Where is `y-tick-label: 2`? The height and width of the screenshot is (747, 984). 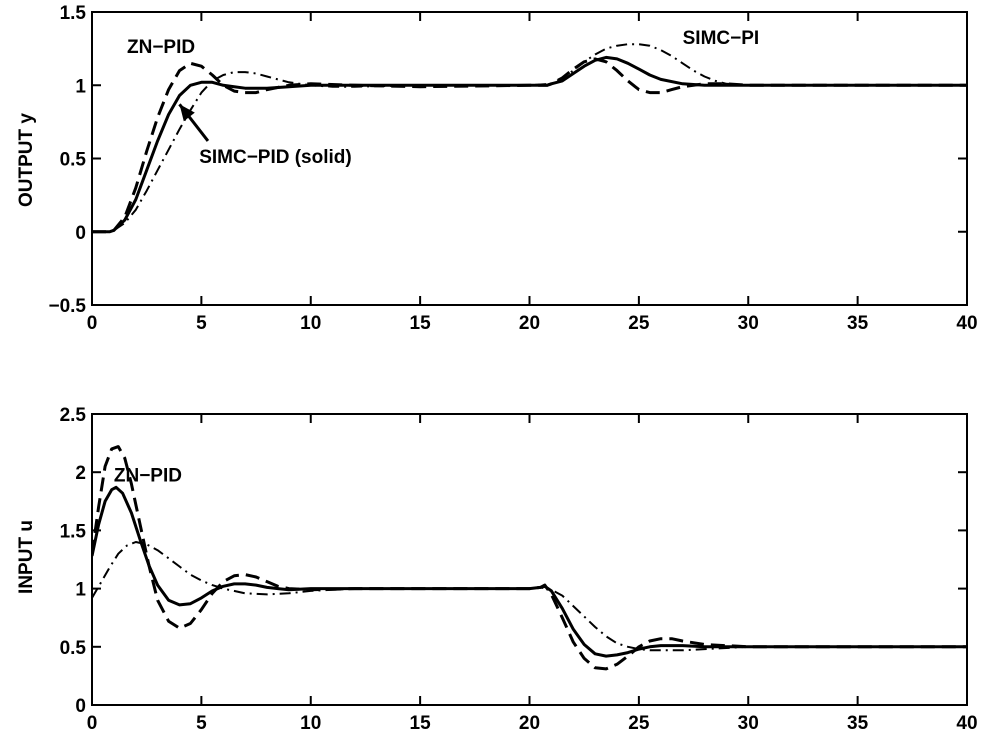
y-tick-label: 2 is located at coordinates (80, 473).